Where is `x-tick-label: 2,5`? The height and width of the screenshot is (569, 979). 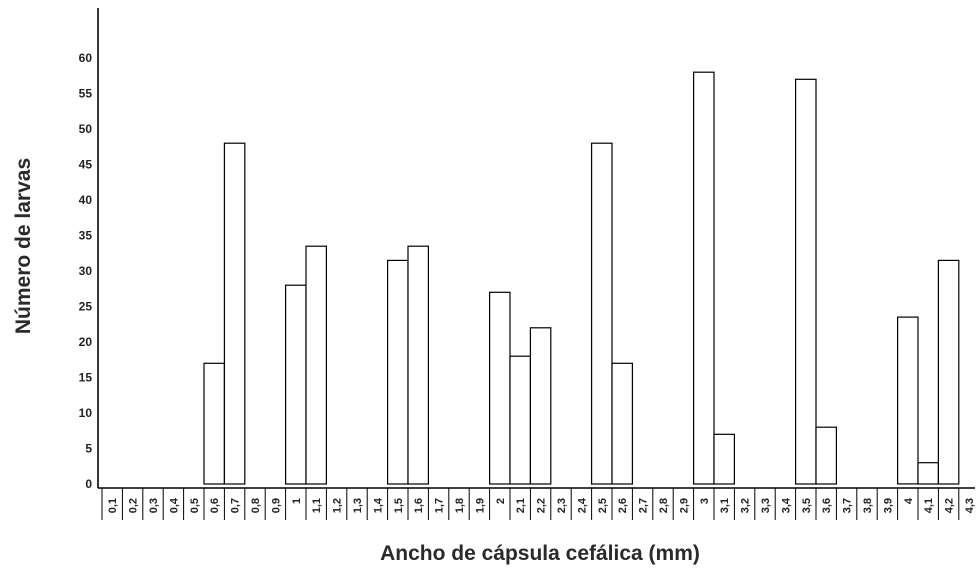 x-tick-label: 2,5 is located at coordinates (603, 505).